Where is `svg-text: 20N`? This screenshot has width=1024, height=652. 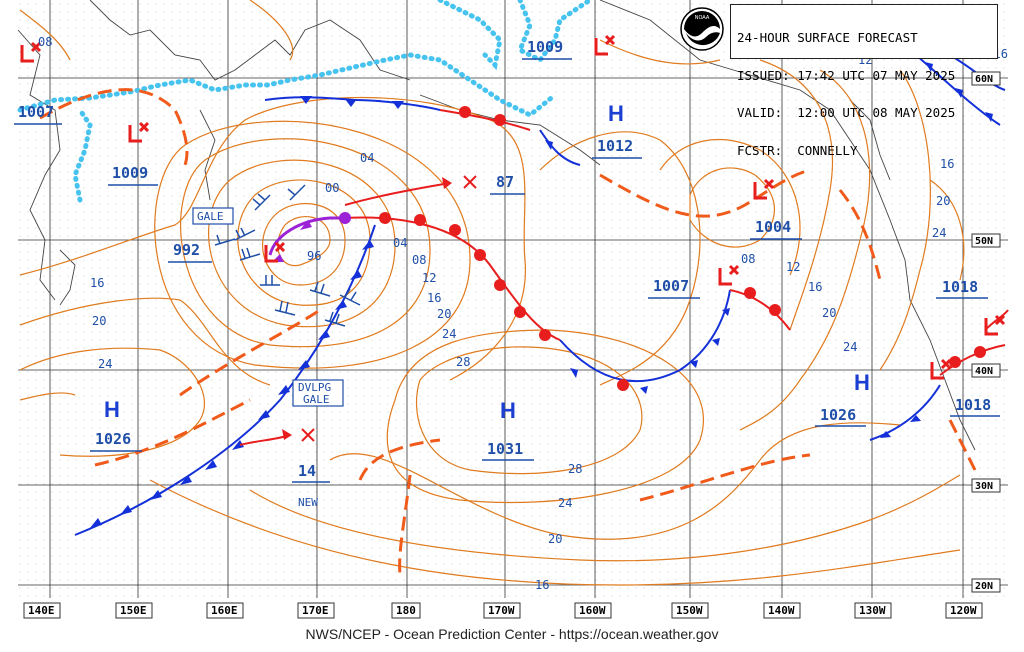
svg-text: 20N is located at coordinates (984, 586).